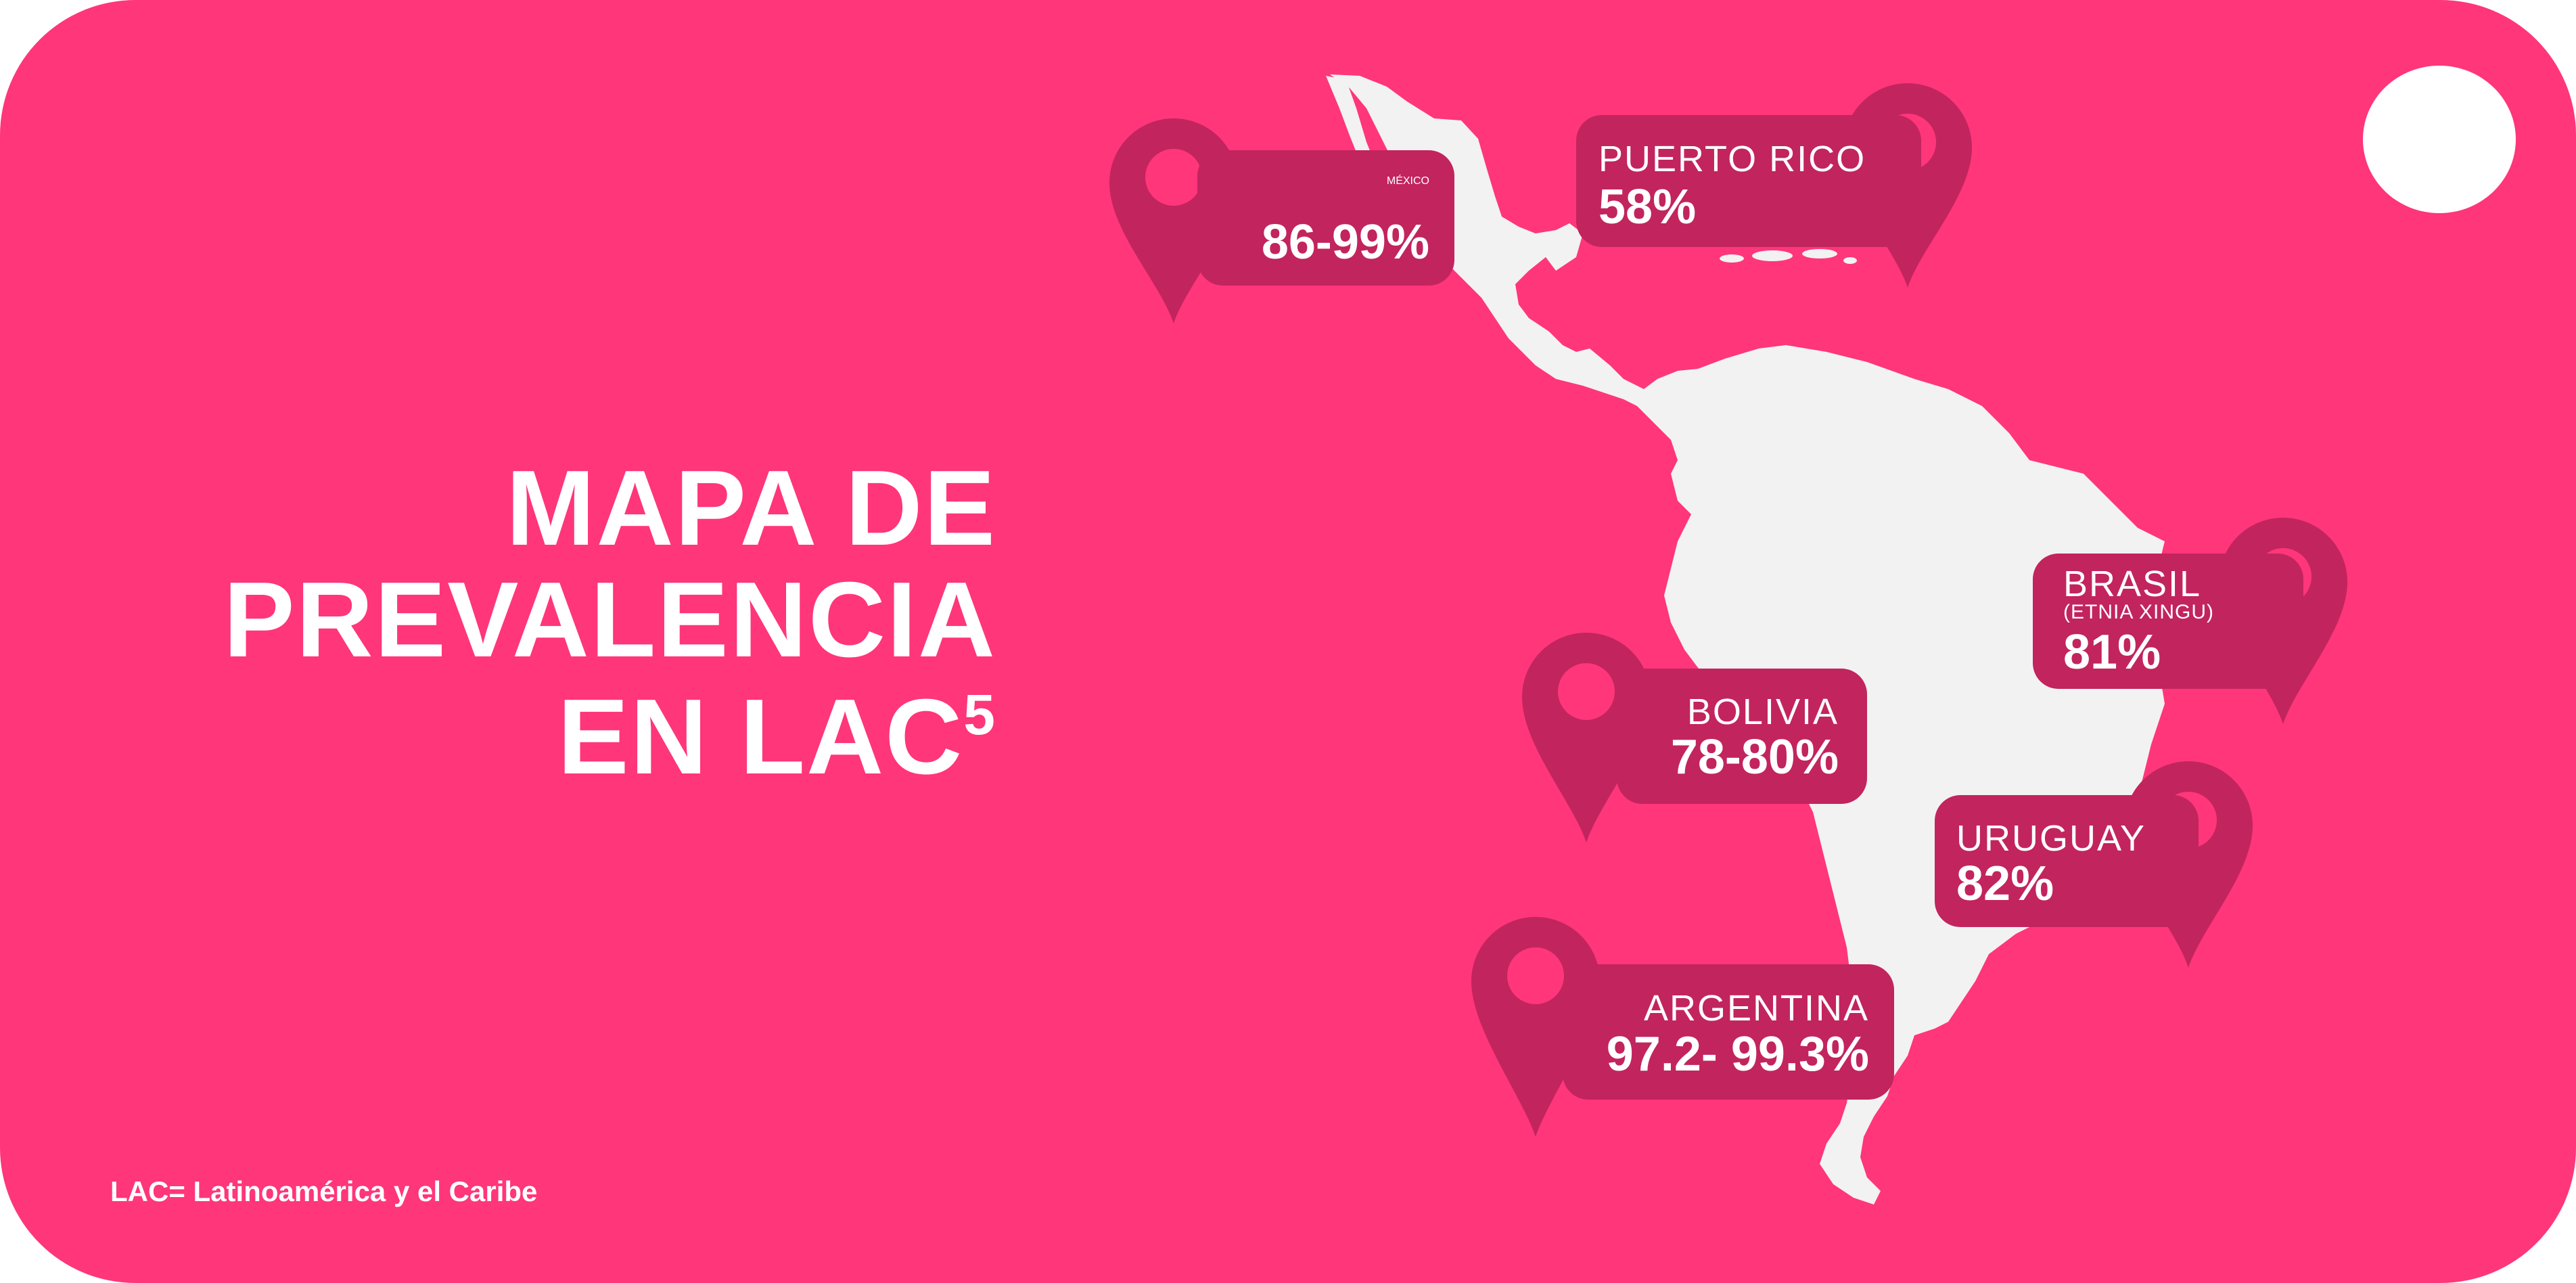  I want to click on pin-brasil-label-box, so click(2168, 621).